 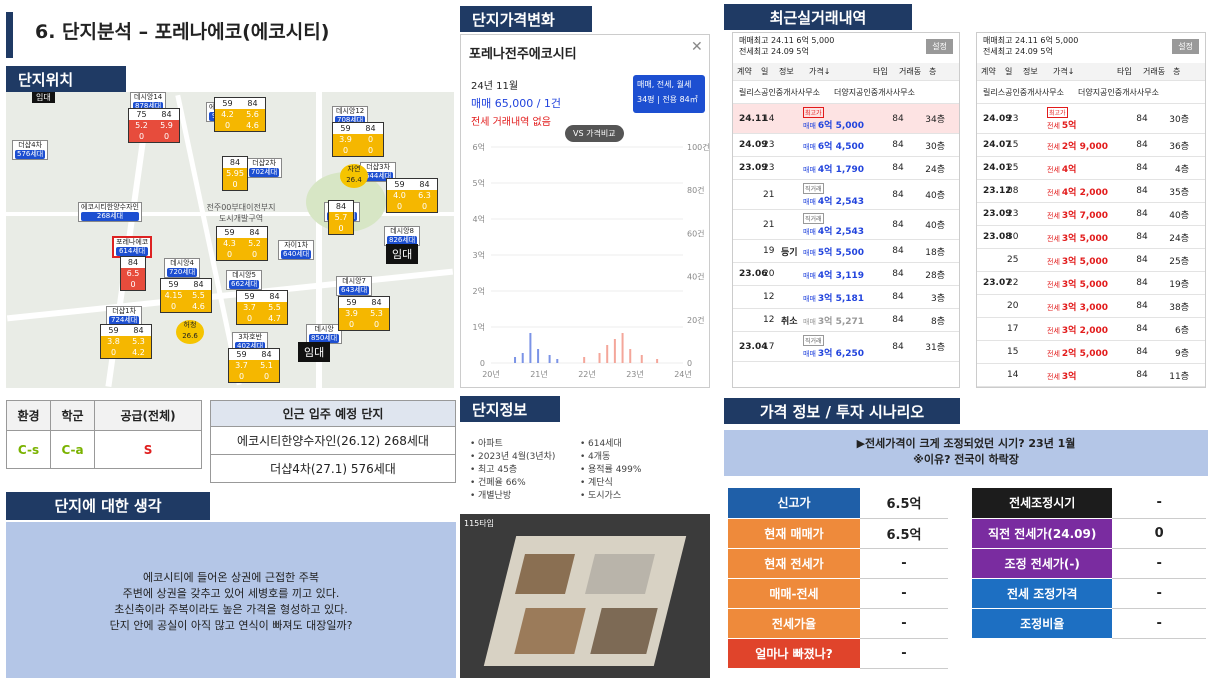 What do you see at coordinates (1091, 260) in the screenshot?
I see `trade-row: 25 전세 3억 5,000 84 25층` at bounding box center [1091, 260].